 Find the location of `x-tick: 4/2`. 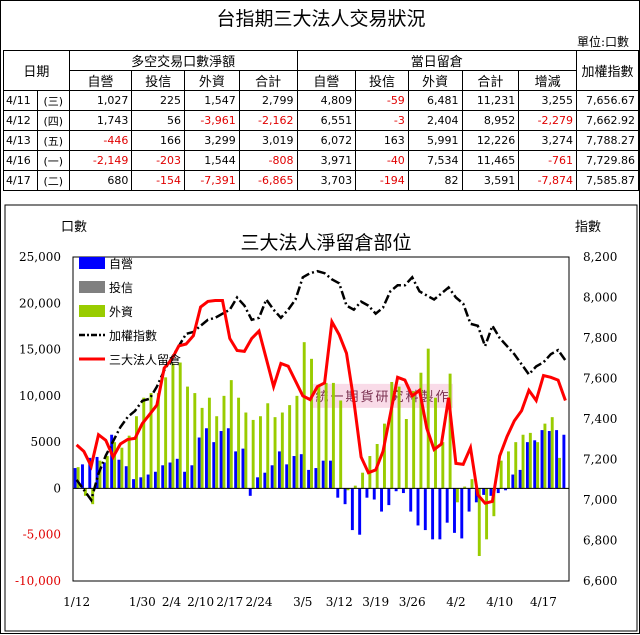

x-tick: 4/2 is located at coordinates (455, 602).